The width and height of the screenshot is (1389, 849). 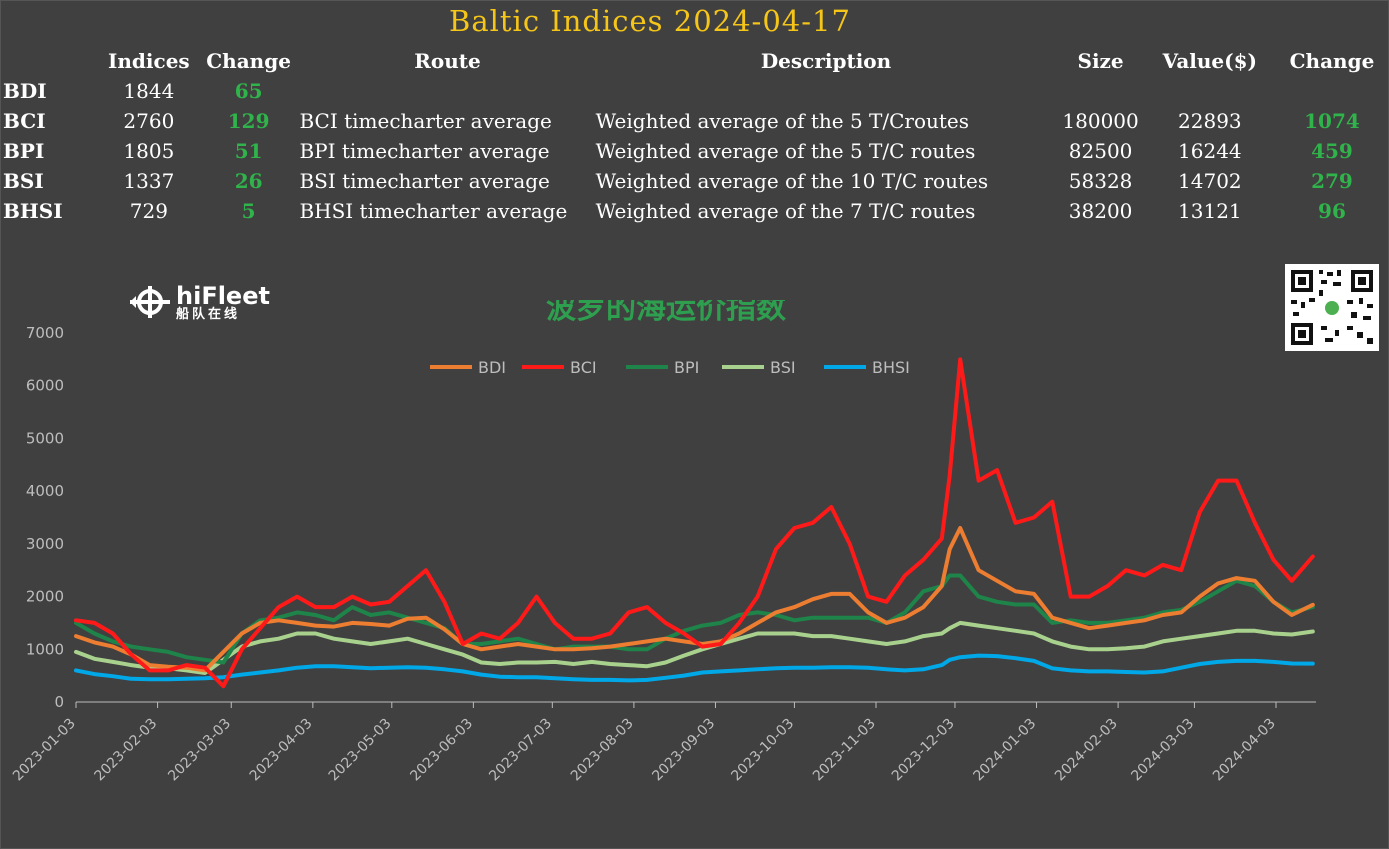 What do you see at coordinates (150, 302) in the screenshot?
I see `ship-wheel-icon` at bounding box center [150, 302].